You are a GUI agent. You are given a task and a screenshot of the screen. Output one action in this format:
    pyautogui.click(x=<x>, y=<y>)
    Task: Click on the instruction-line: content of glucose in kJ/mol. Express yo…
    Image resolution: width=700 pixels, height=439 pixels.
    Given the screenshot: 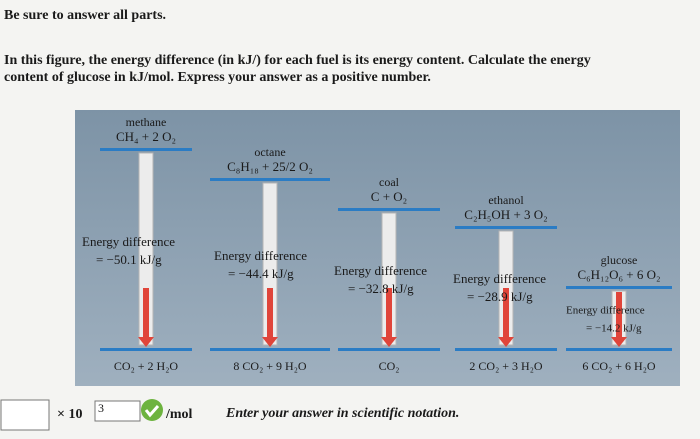 What is the action you would take?
    pyautogui.click(x=217, y=77)
    